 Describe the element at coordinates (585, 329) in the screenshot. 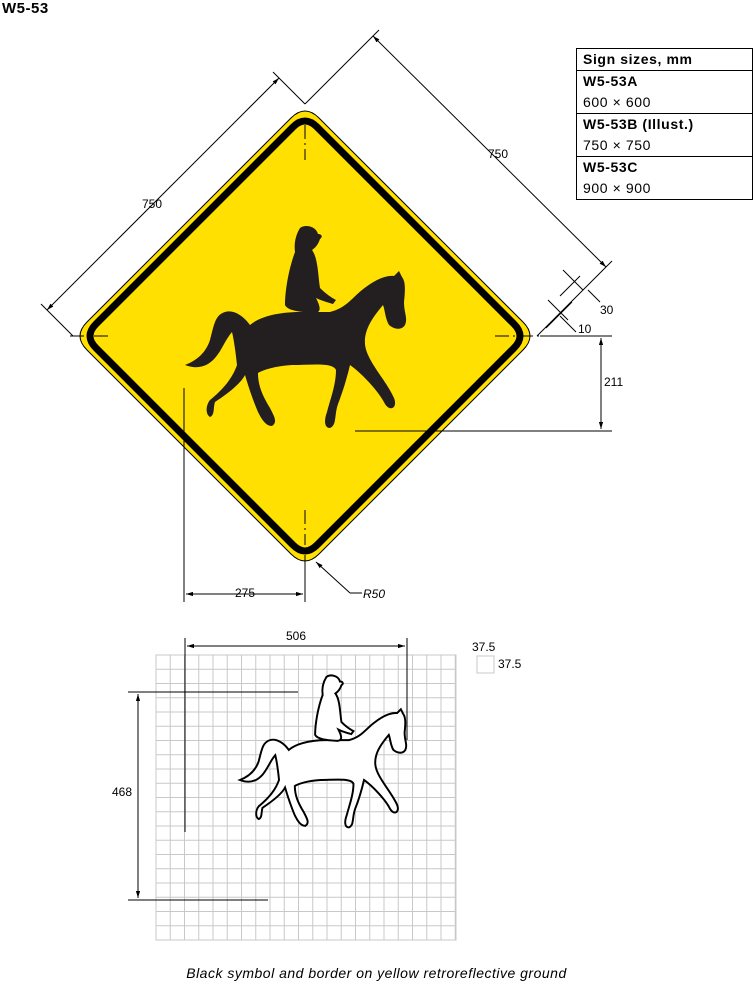

I see `border-inner-label: 10` at that location.